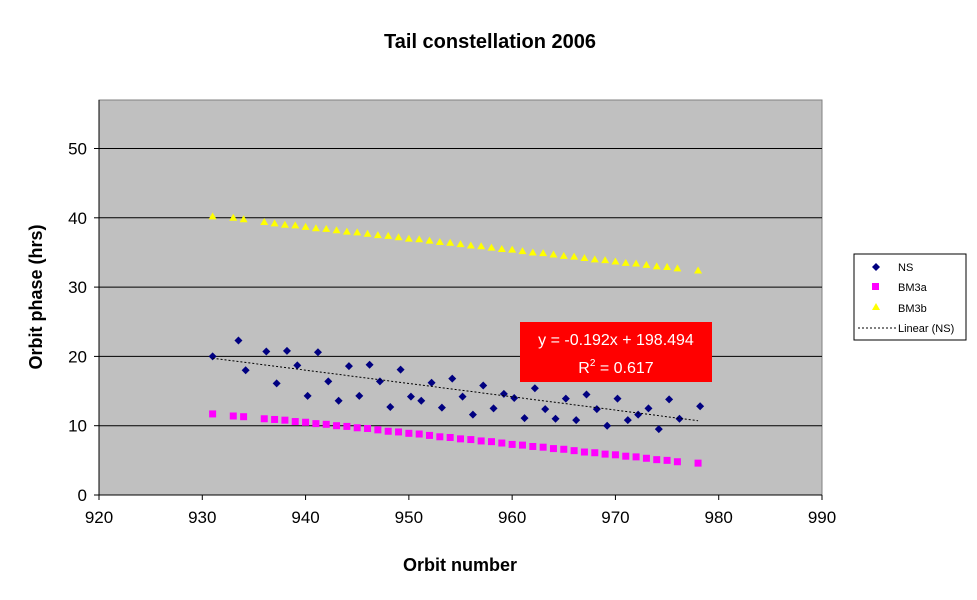 The width and height of the screenshot is (977, 600). Describe the element at coordinates (77, 218) in the screenshot. I see `y-tick-label: 40` at that location.